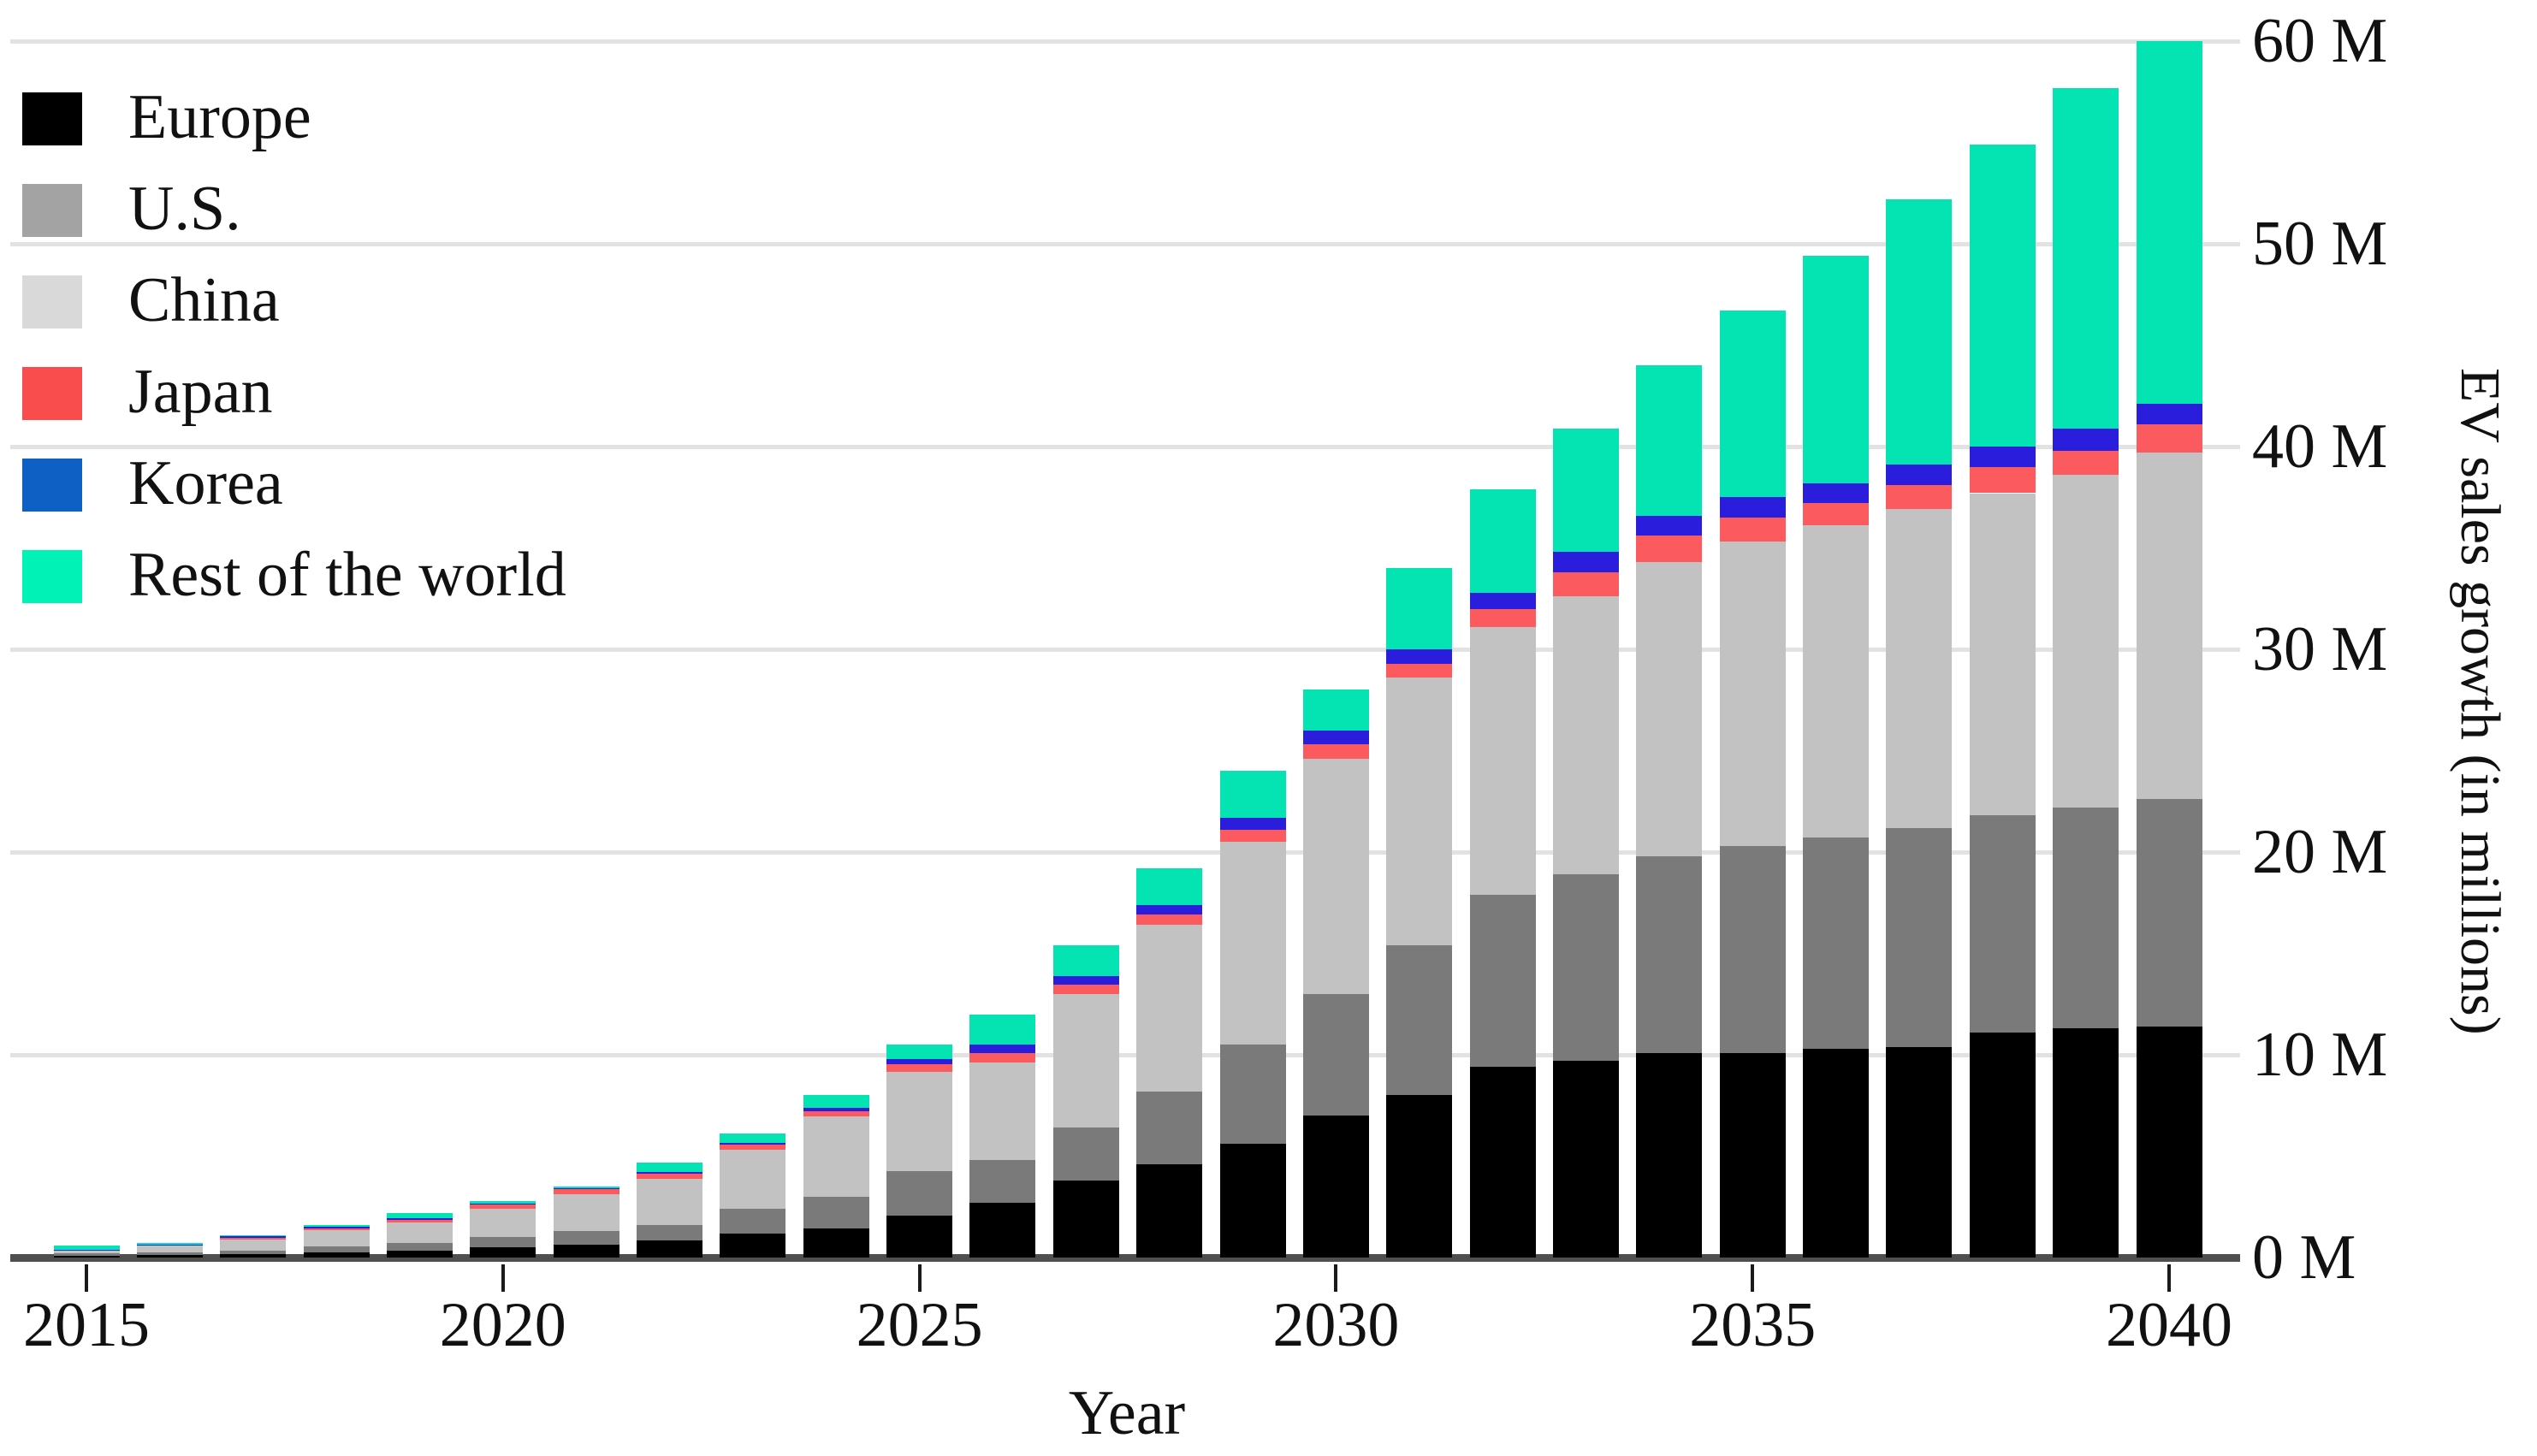 This screenshot has height=1456, width=2537. Describe the element at coordinates (407, 483) in the screenshot. I see `legend-item-korea: Korea` at that location.